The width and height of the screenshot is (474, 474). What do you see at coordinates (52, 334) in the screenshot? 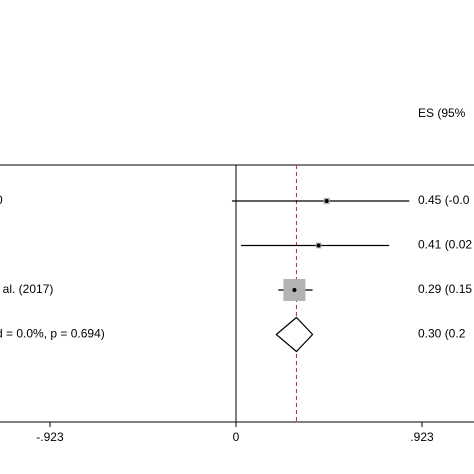
I see `overall-label: d = 0.0%, p = 0.694)` at bounding box center [52, 334].